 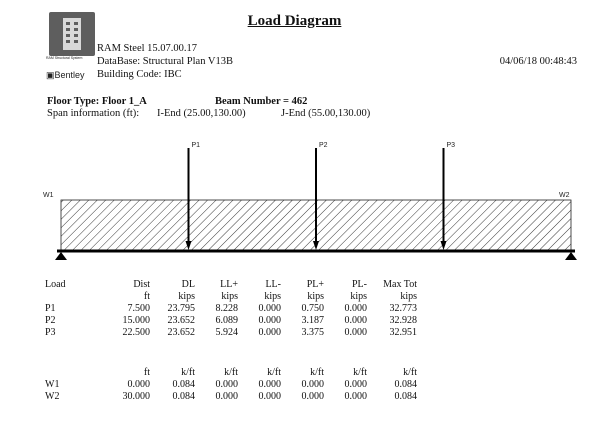 I want to click on table-cell: PL-, so click(x=359, y=284).